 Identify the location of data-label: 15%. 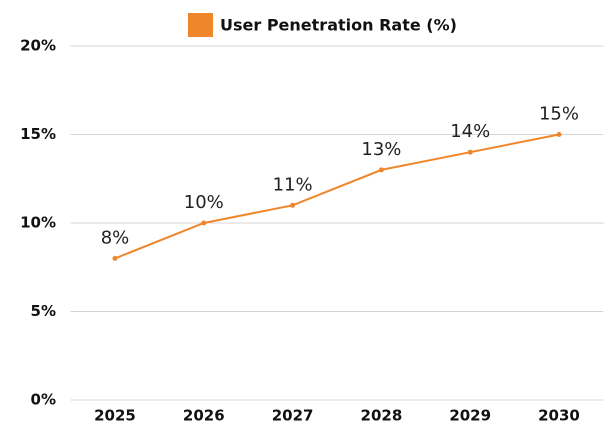
(559, 114).